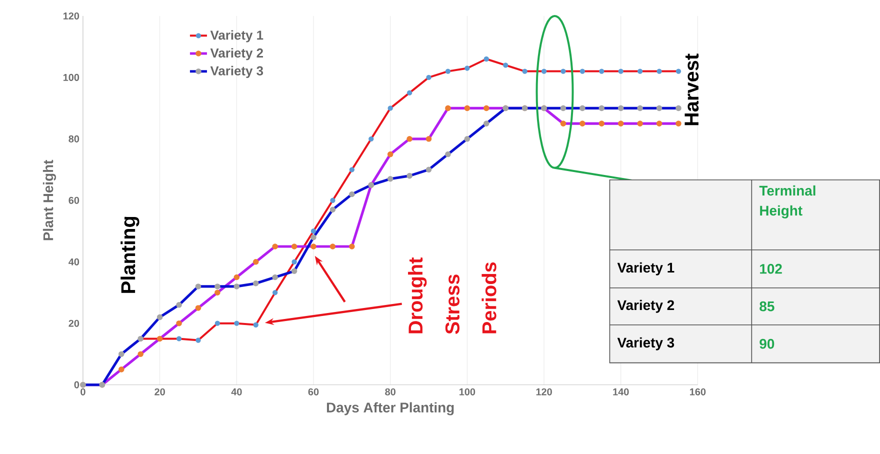 The width and height of the screenshot is (880, 454). I want to click on x-tick-label: 40, so click(236, 392).